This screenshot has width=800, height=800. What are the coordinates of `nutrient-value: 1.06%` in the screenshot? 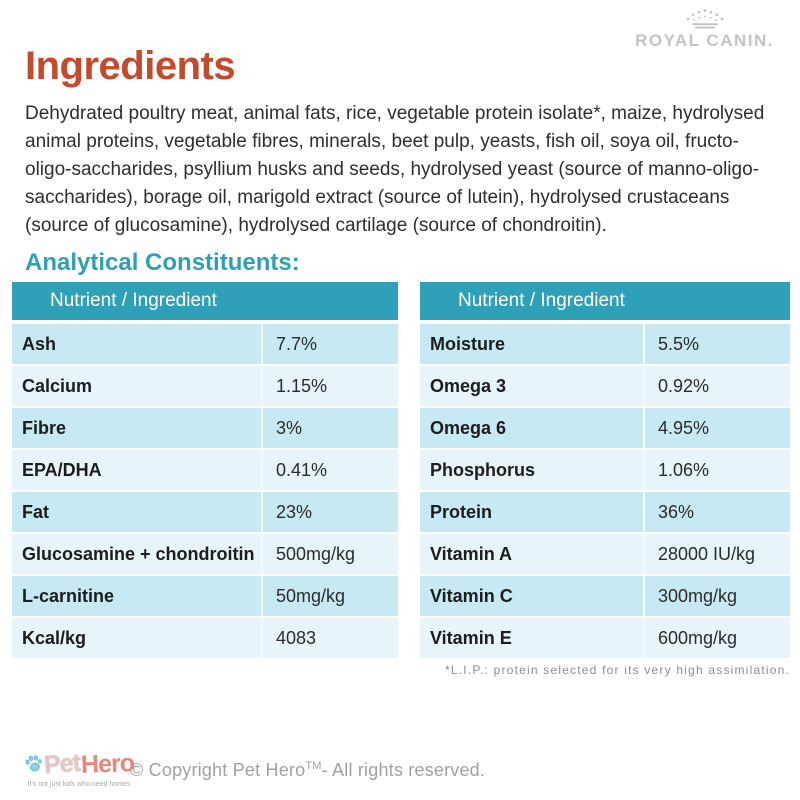 It's located at (684, 469).